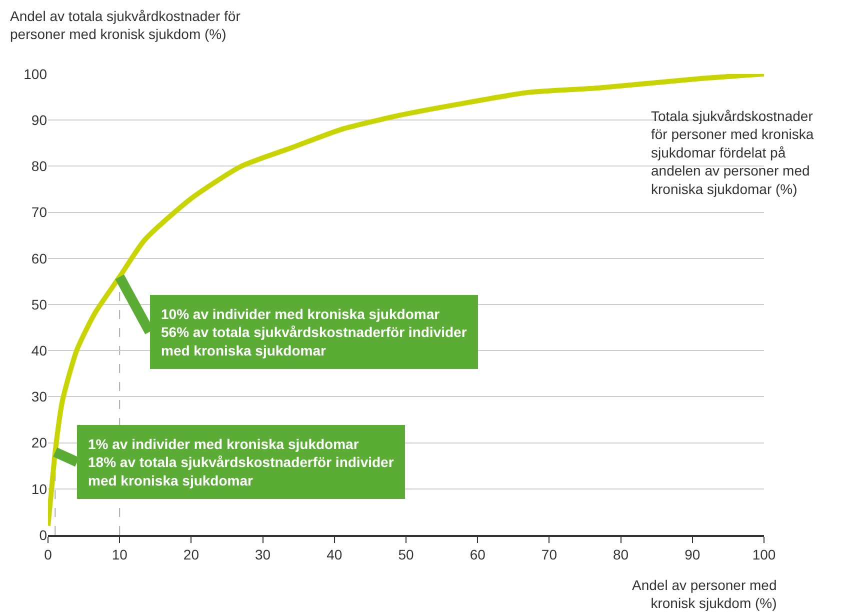  Describe the element at coordinates (549, 554) in the screenshot. I see `x-tick-label: 70` at that location.